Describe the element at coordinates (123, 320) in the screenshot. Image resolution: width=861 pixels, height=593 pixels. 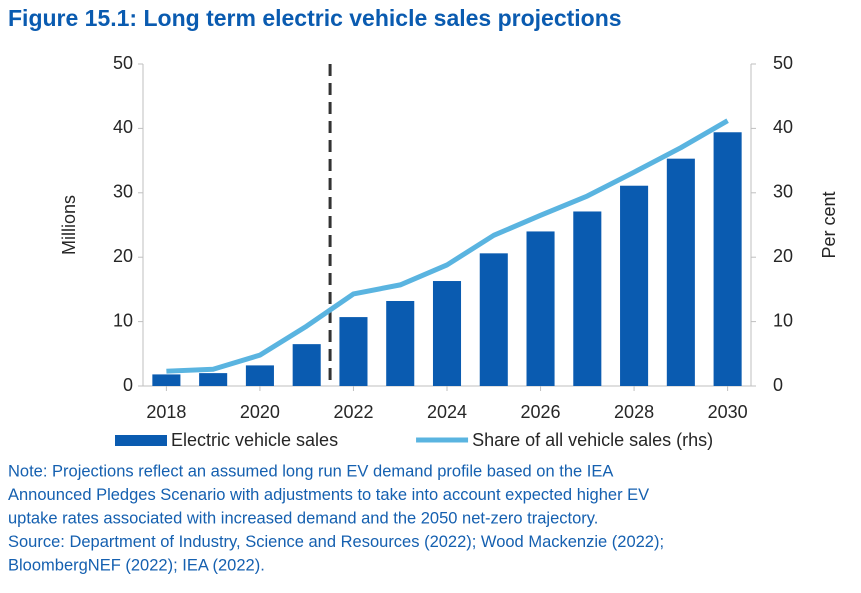
I see `y-tick-label: 10` at that location.